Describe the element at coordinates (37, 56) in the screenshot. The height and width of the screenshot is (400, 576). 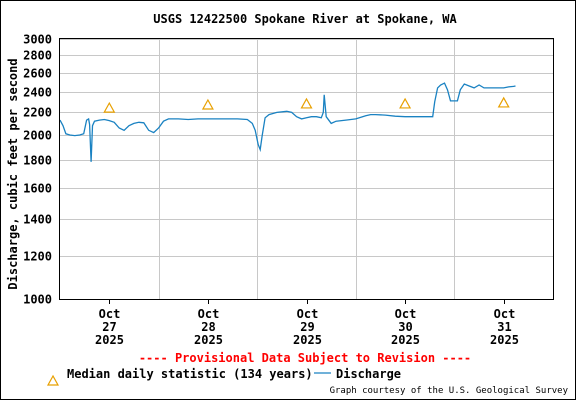
I see `y-tick-label: 2800` at that location.